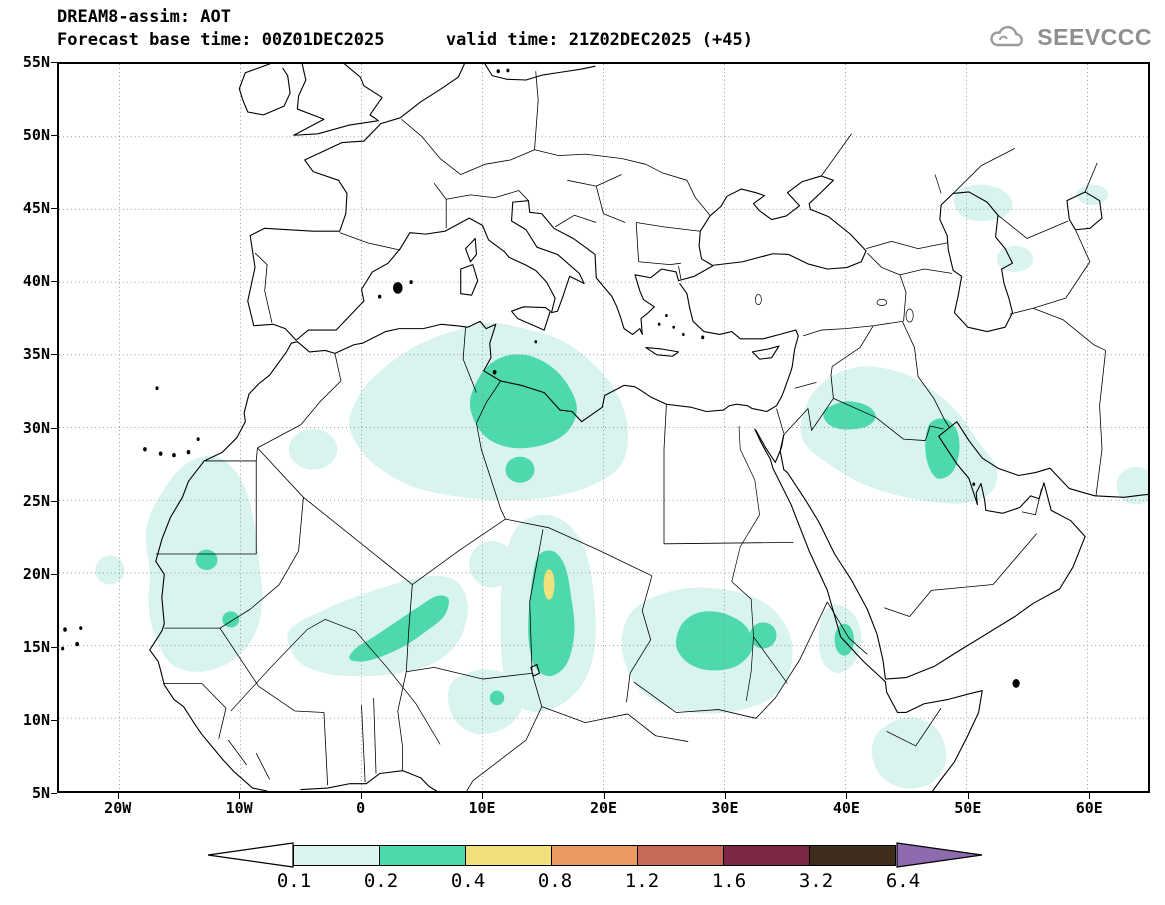 Image resolution: width=1165 pixels, height=905 pixels. What do you see at coordinates (36, 281) in the screenshot?
I see `y-axis-label: 40N` at bounding box center [36, 281].